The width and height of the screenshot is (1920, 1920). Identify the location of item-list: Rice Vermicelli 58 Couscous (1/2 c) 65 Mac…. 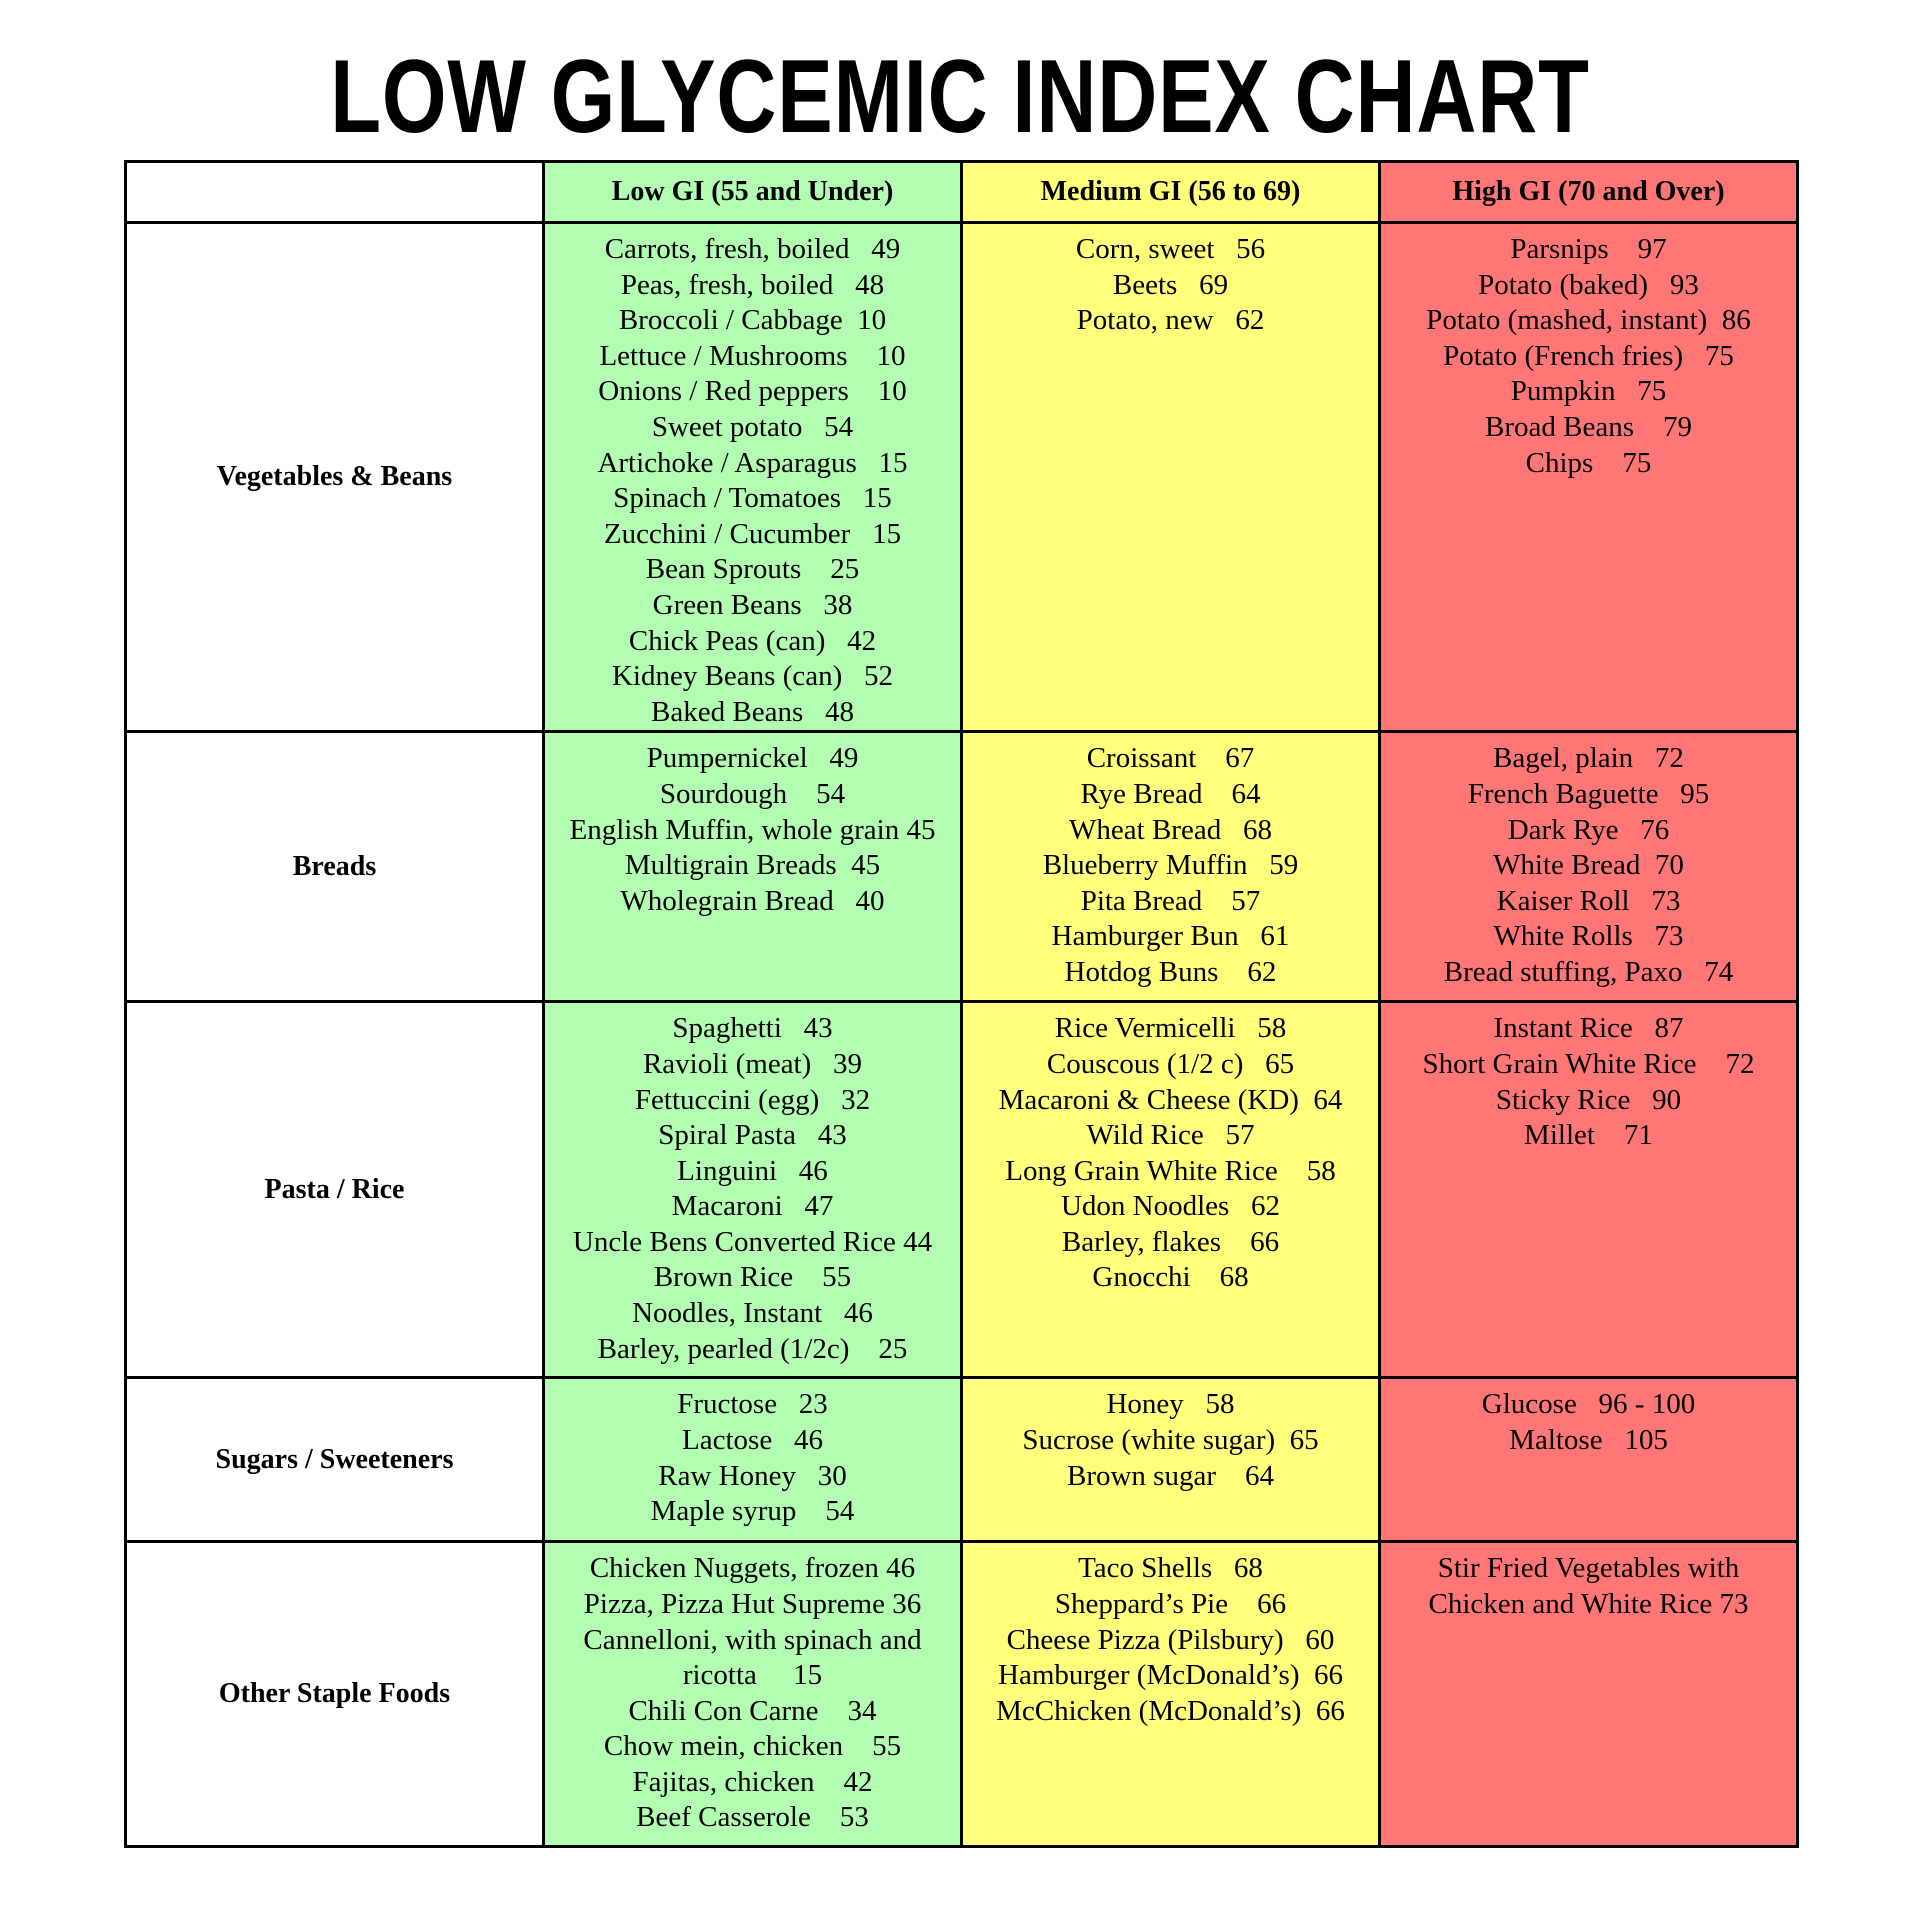
(1170, 1149).